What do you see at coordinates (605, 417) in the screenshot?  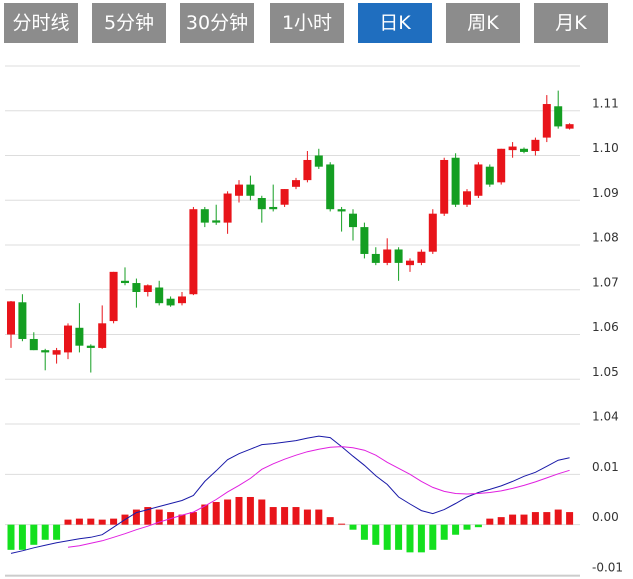 I see `y-tick-label: 1.04` at bounding box center [605, 417].